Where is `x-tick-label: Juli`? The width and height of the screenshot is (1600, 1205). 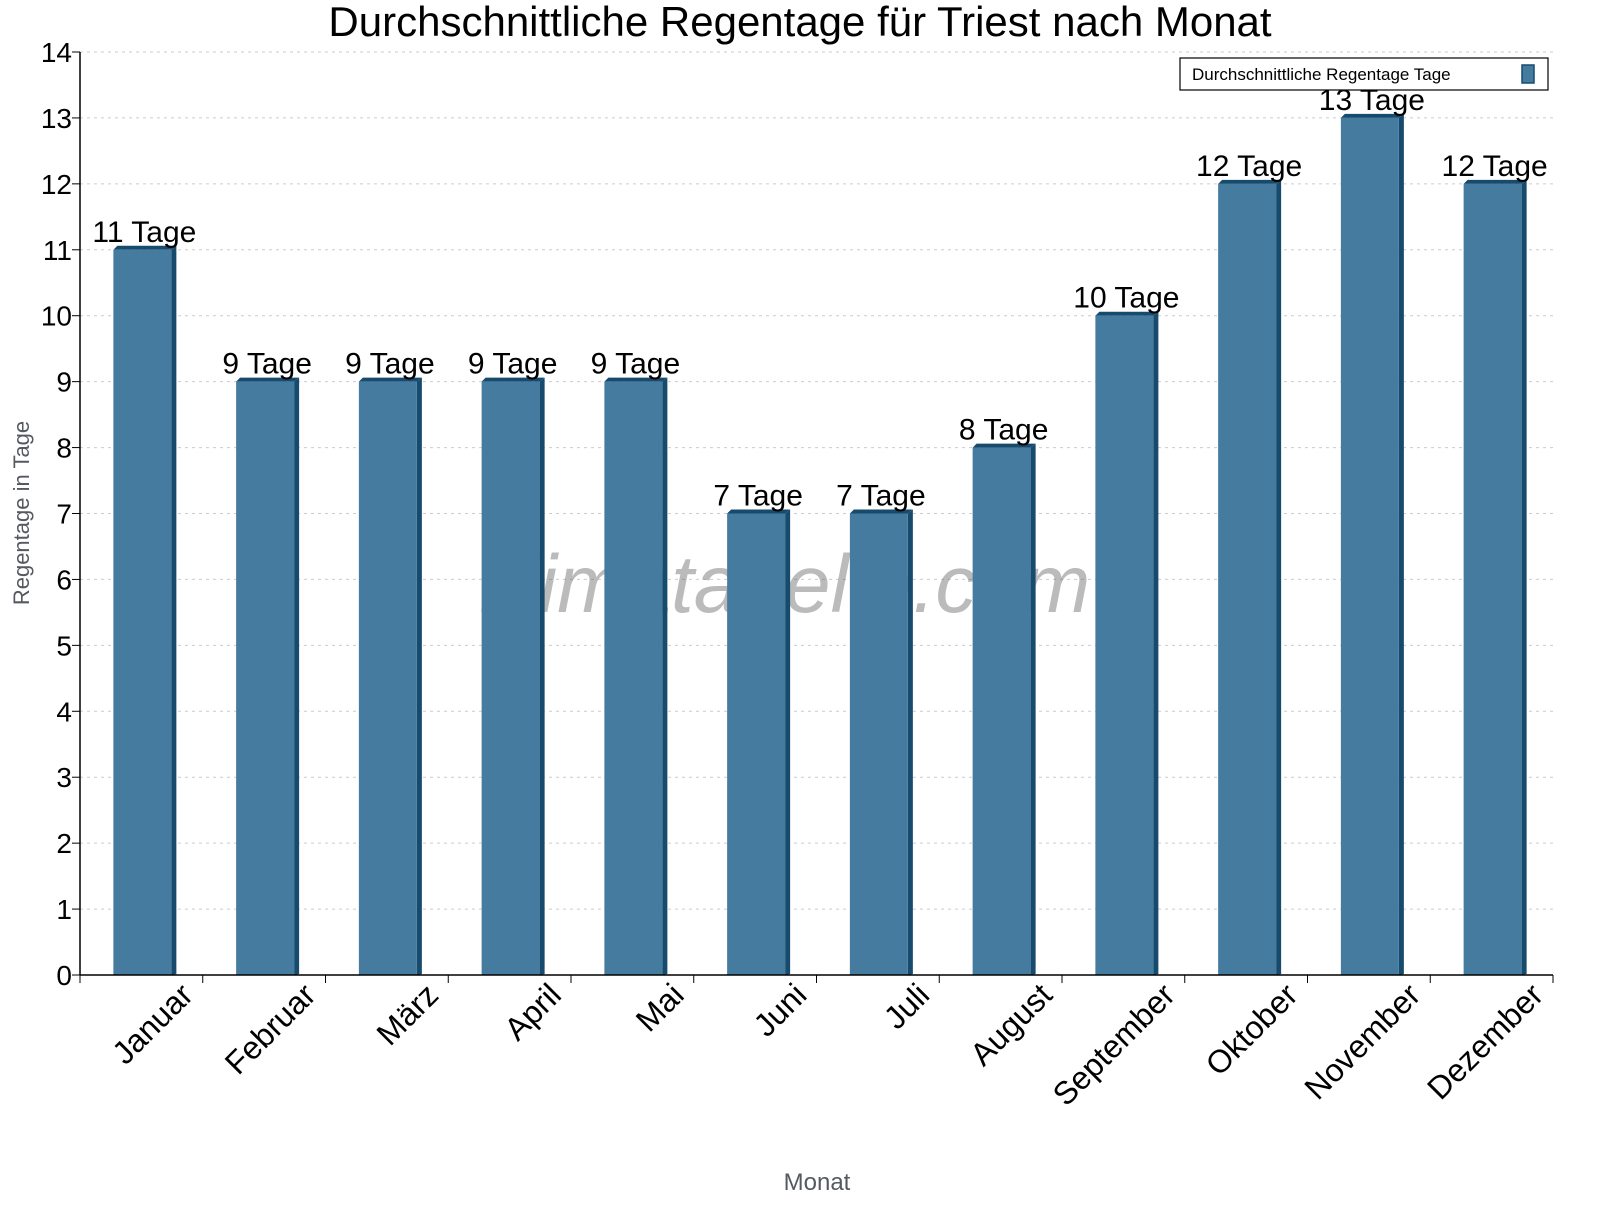
x-tick-label: Juli is located at coordinates (906, 1005).